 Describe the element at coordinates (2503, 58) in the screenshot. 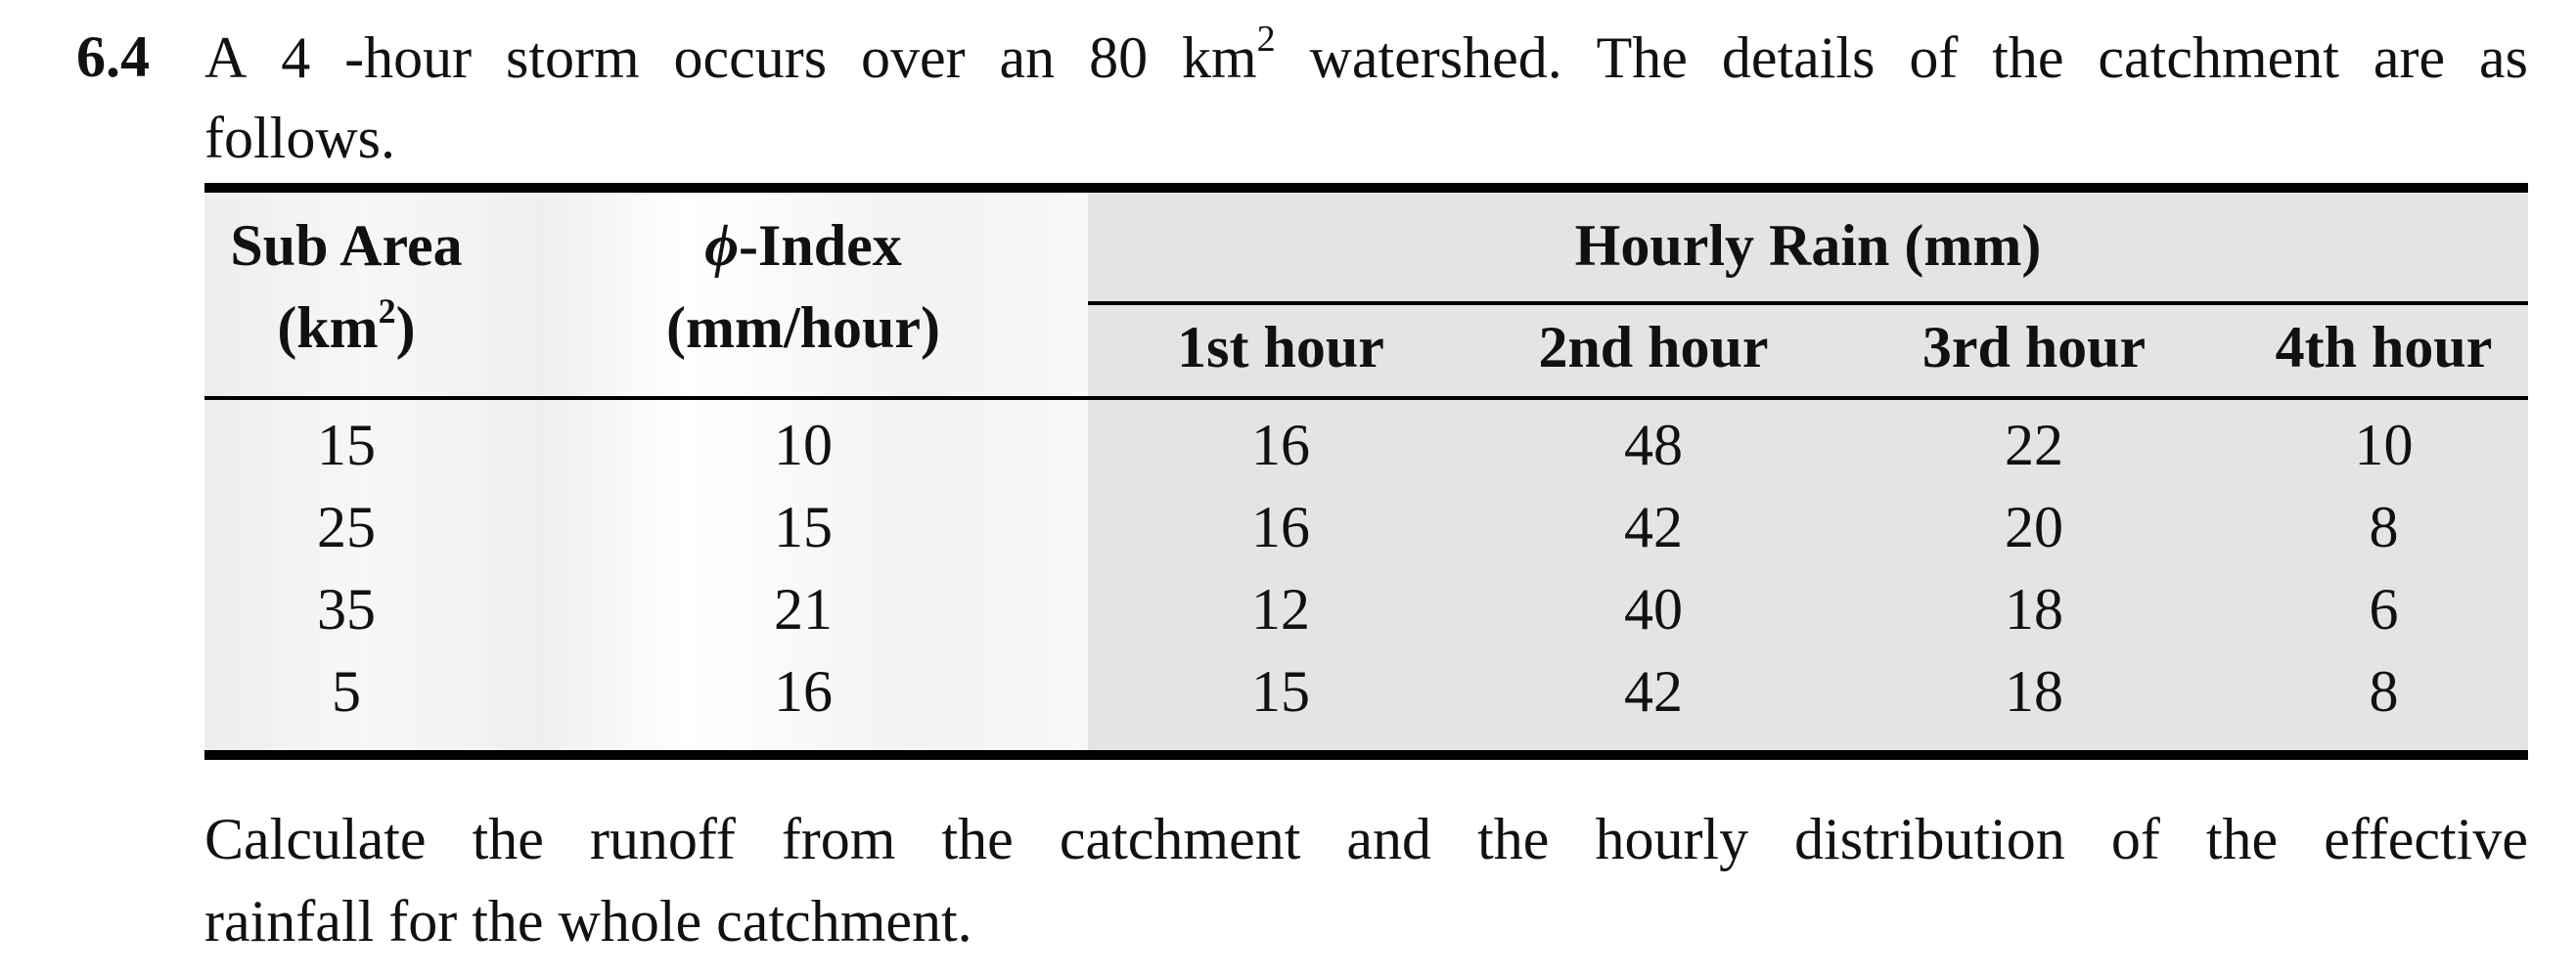

I see `q-word: as` at that location.